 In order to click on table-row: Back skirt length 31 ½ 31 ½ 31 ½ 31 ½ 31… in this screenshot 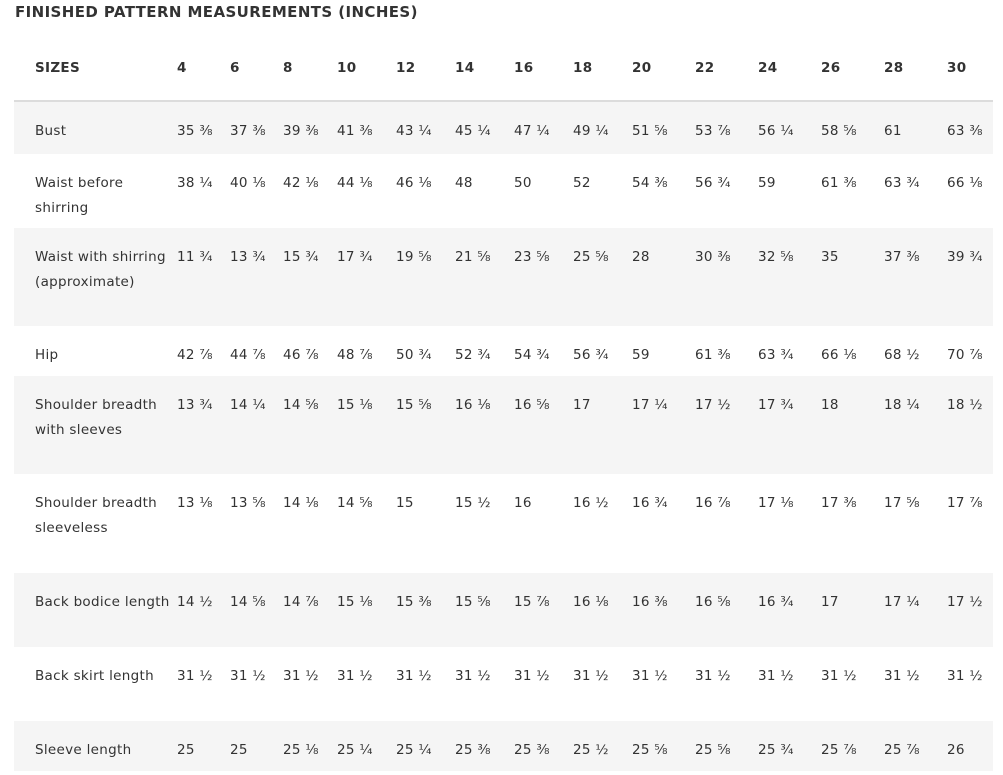, I will do `click(503, 684)`.